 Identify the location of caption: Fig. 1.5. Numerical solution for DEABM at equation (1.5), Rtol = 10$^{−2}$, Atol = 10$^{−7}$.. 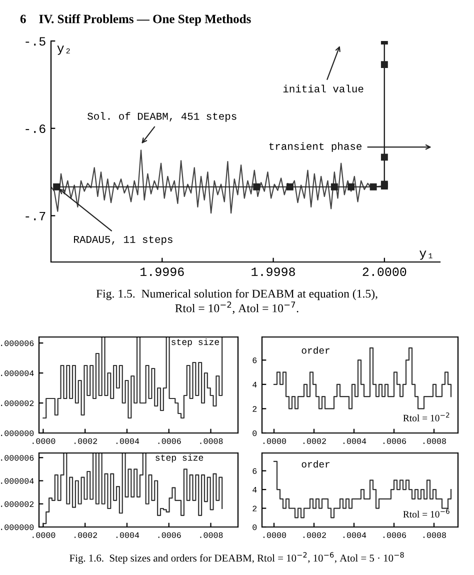
(237, 301).